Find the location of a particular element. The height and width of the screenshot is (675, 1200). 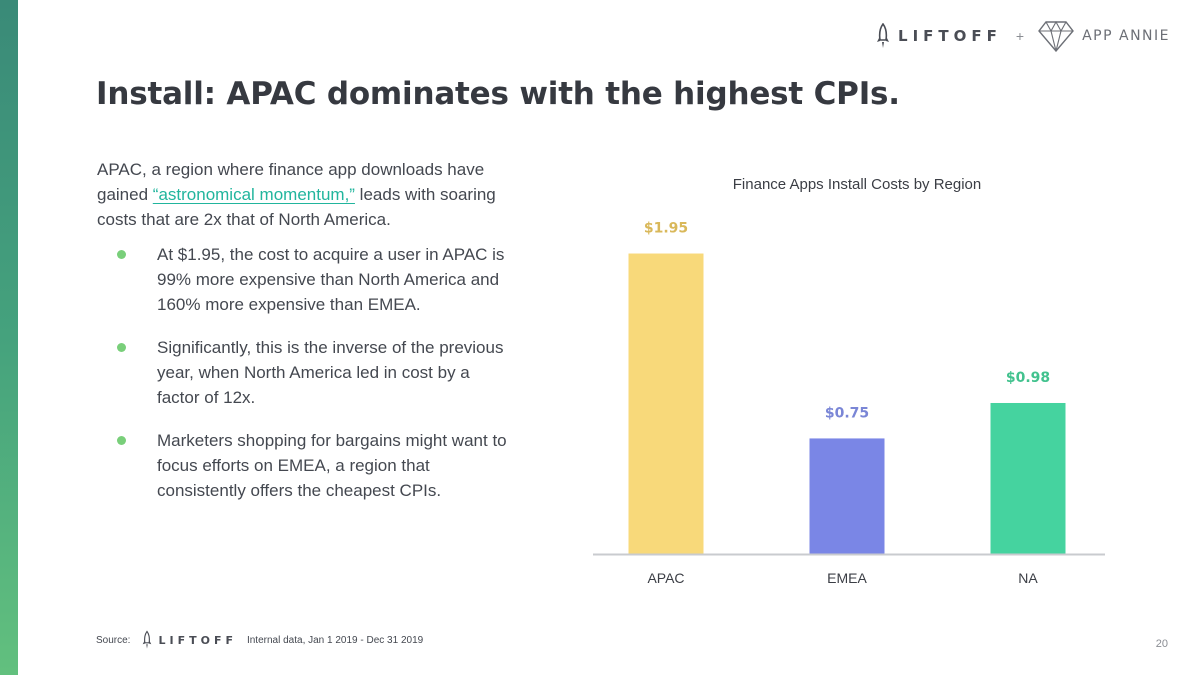

liftoff-logo-text: LIFTOFF is located at coordinates (950, 36).